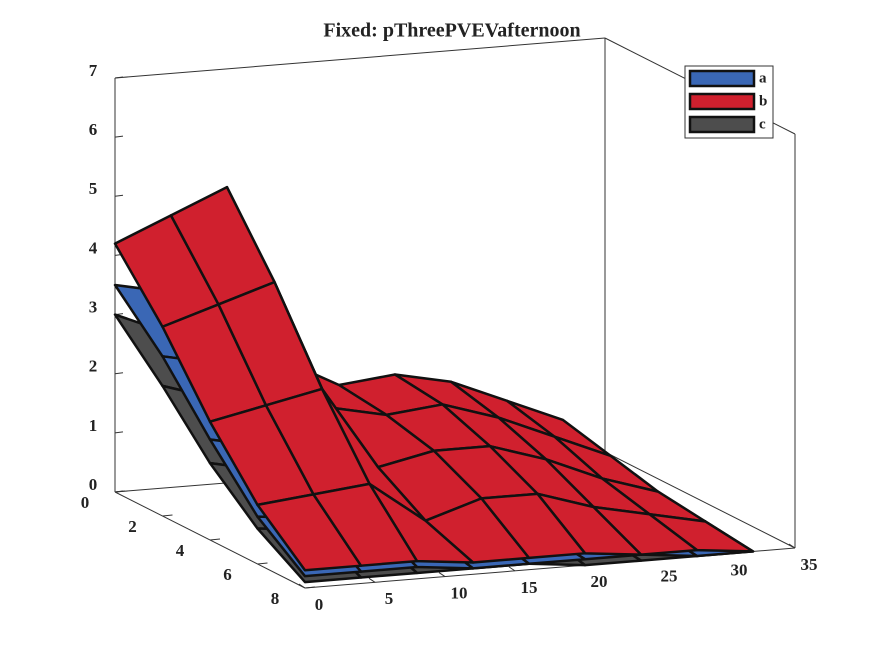 The image size is (875, 661). Describe the element at coordinates (275, 598) in the screenshot. I see `y-tick-label: 8` at that location.